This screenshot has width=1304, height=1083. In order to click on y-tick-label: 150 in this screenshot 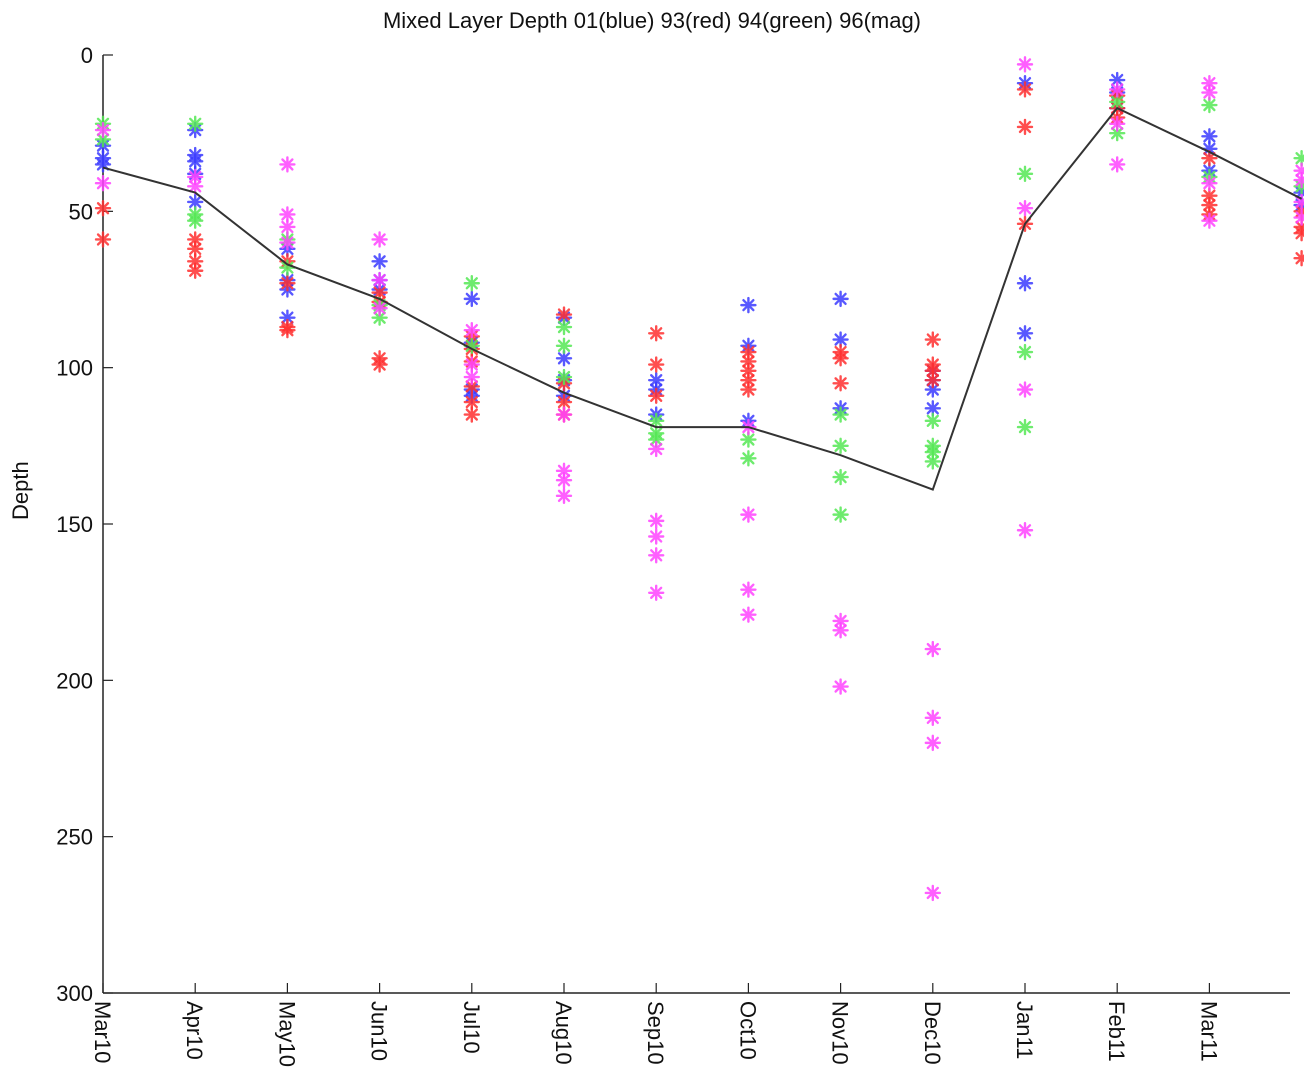, I will do `click(74, 524)`.